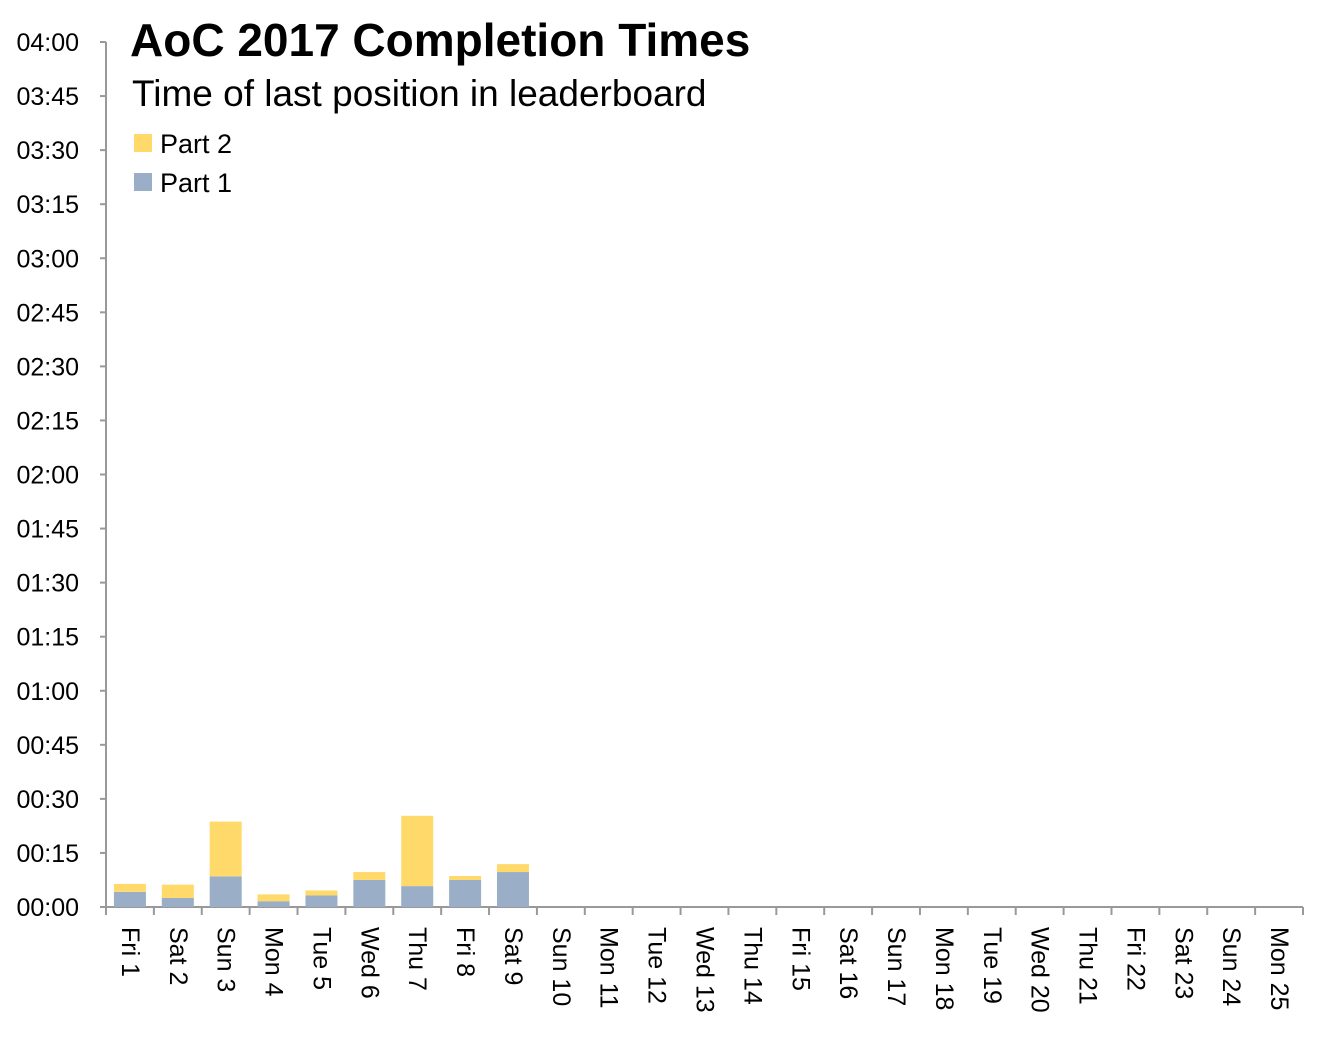 The width and height of the screenshot is (1324, 1038). Describe the element at coordinates (1135, 959) in the screenshot. I see `x-tick-label: Fri 22` at that location.